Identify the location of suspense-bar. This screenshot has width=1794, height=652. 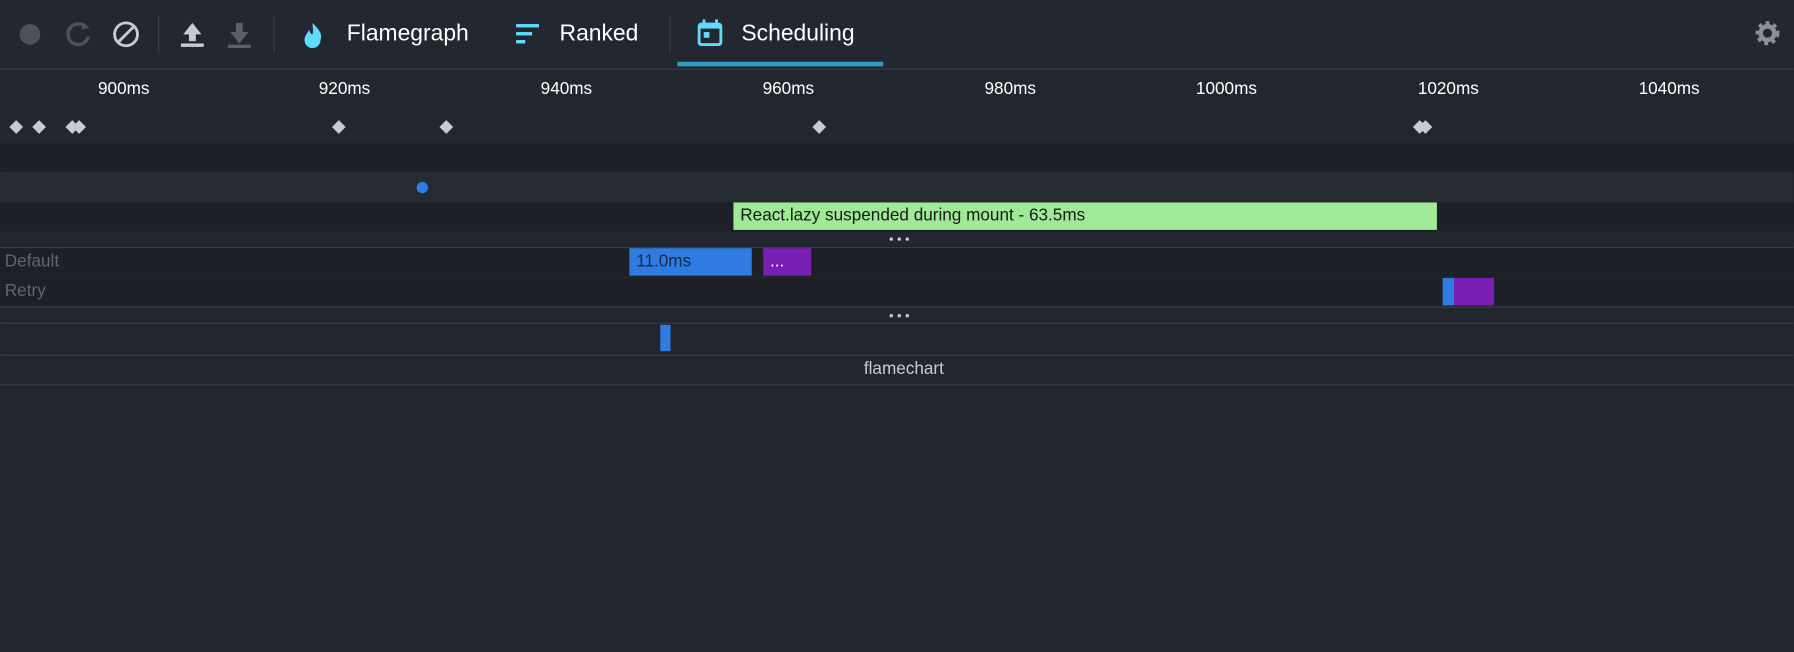
(1085, 216).